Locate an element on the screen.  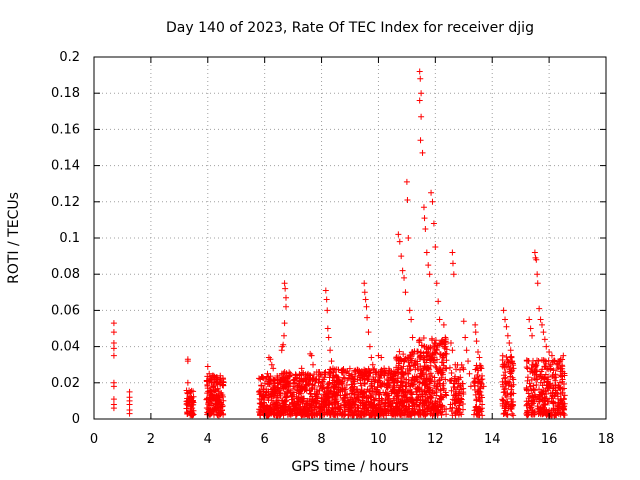
y-tick-label: 0.02 is located at coordinates (65, 383).